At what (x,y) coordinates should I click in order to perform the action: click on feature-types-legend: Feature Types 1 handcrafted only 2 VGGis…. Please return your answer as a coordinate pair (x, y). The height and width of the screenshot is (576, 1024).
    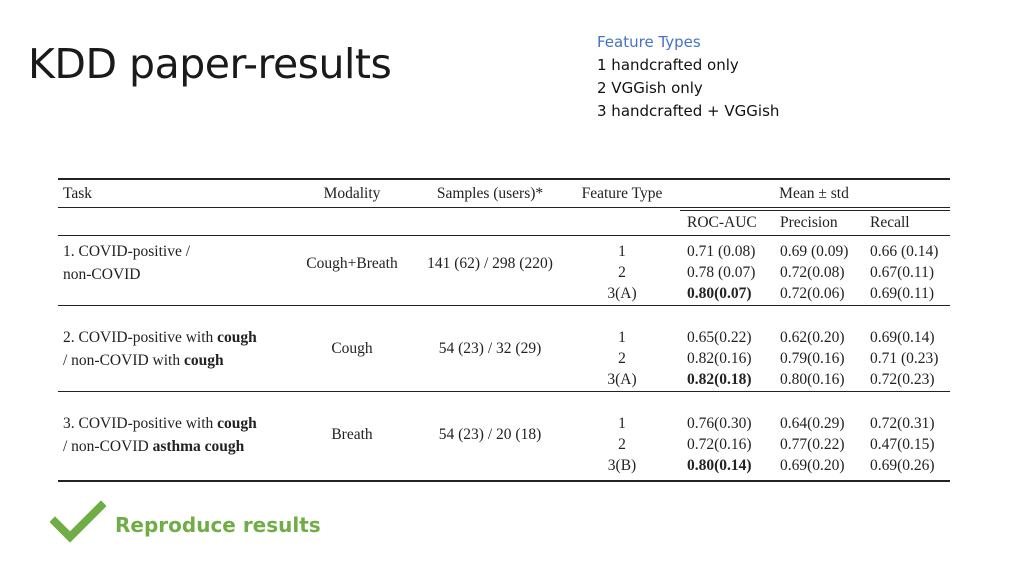
    Looking at the image, I should click on (688, 77).